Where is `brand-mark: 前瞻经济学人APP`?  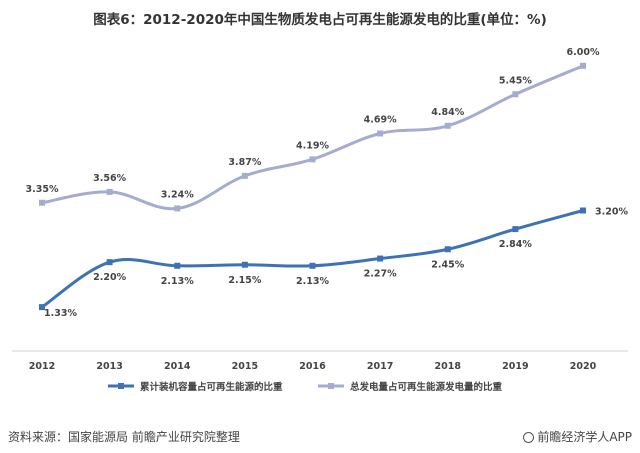 brand-mark: 前瞻经济学人APP is located at coordinates (577, 436).